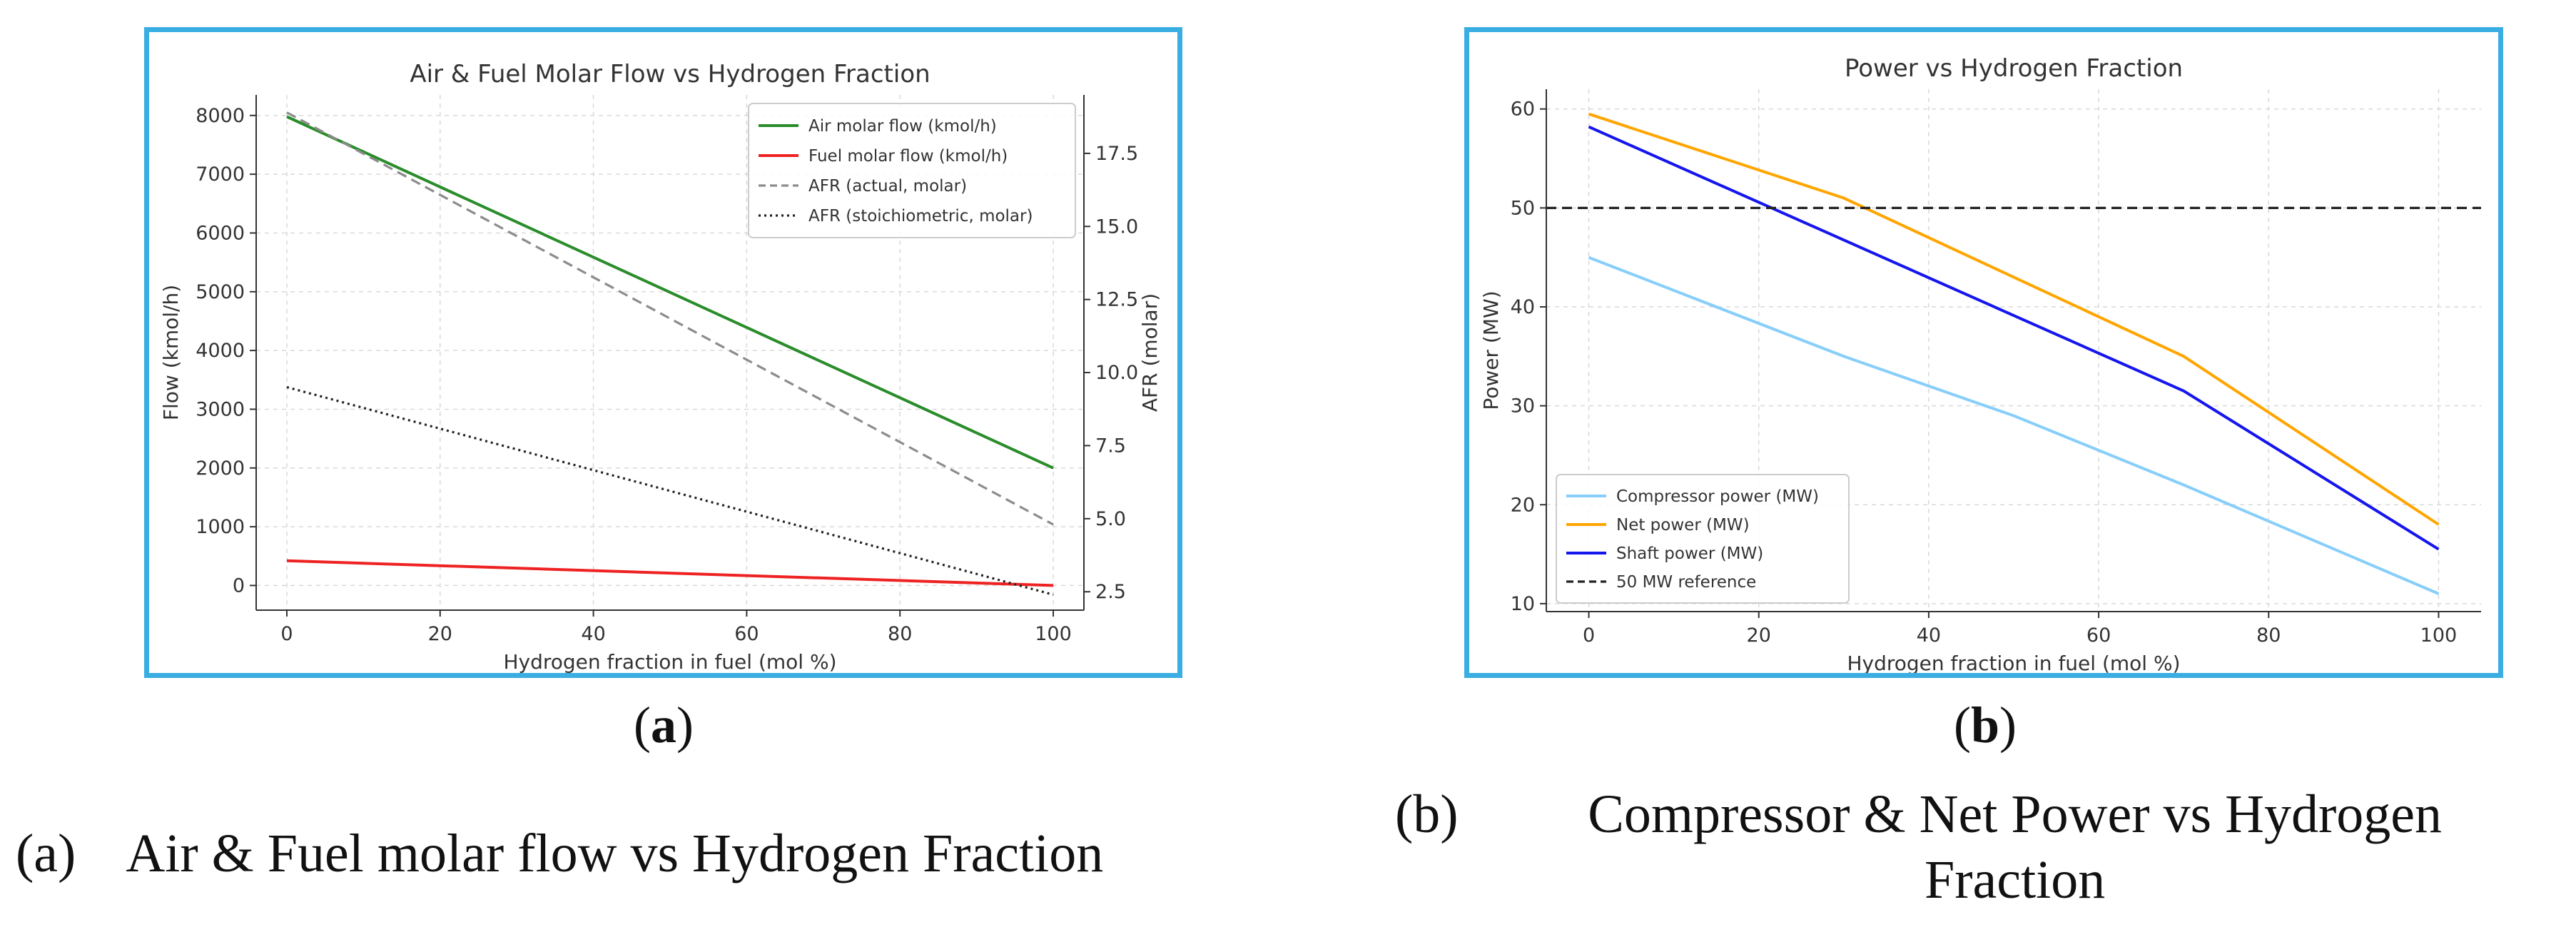  What do you see at coordinates (1689, 554) in the screenshot?
I see `chart-b-legend-label-2: Shaft power (MW)` at bounding box center [1689, 554].